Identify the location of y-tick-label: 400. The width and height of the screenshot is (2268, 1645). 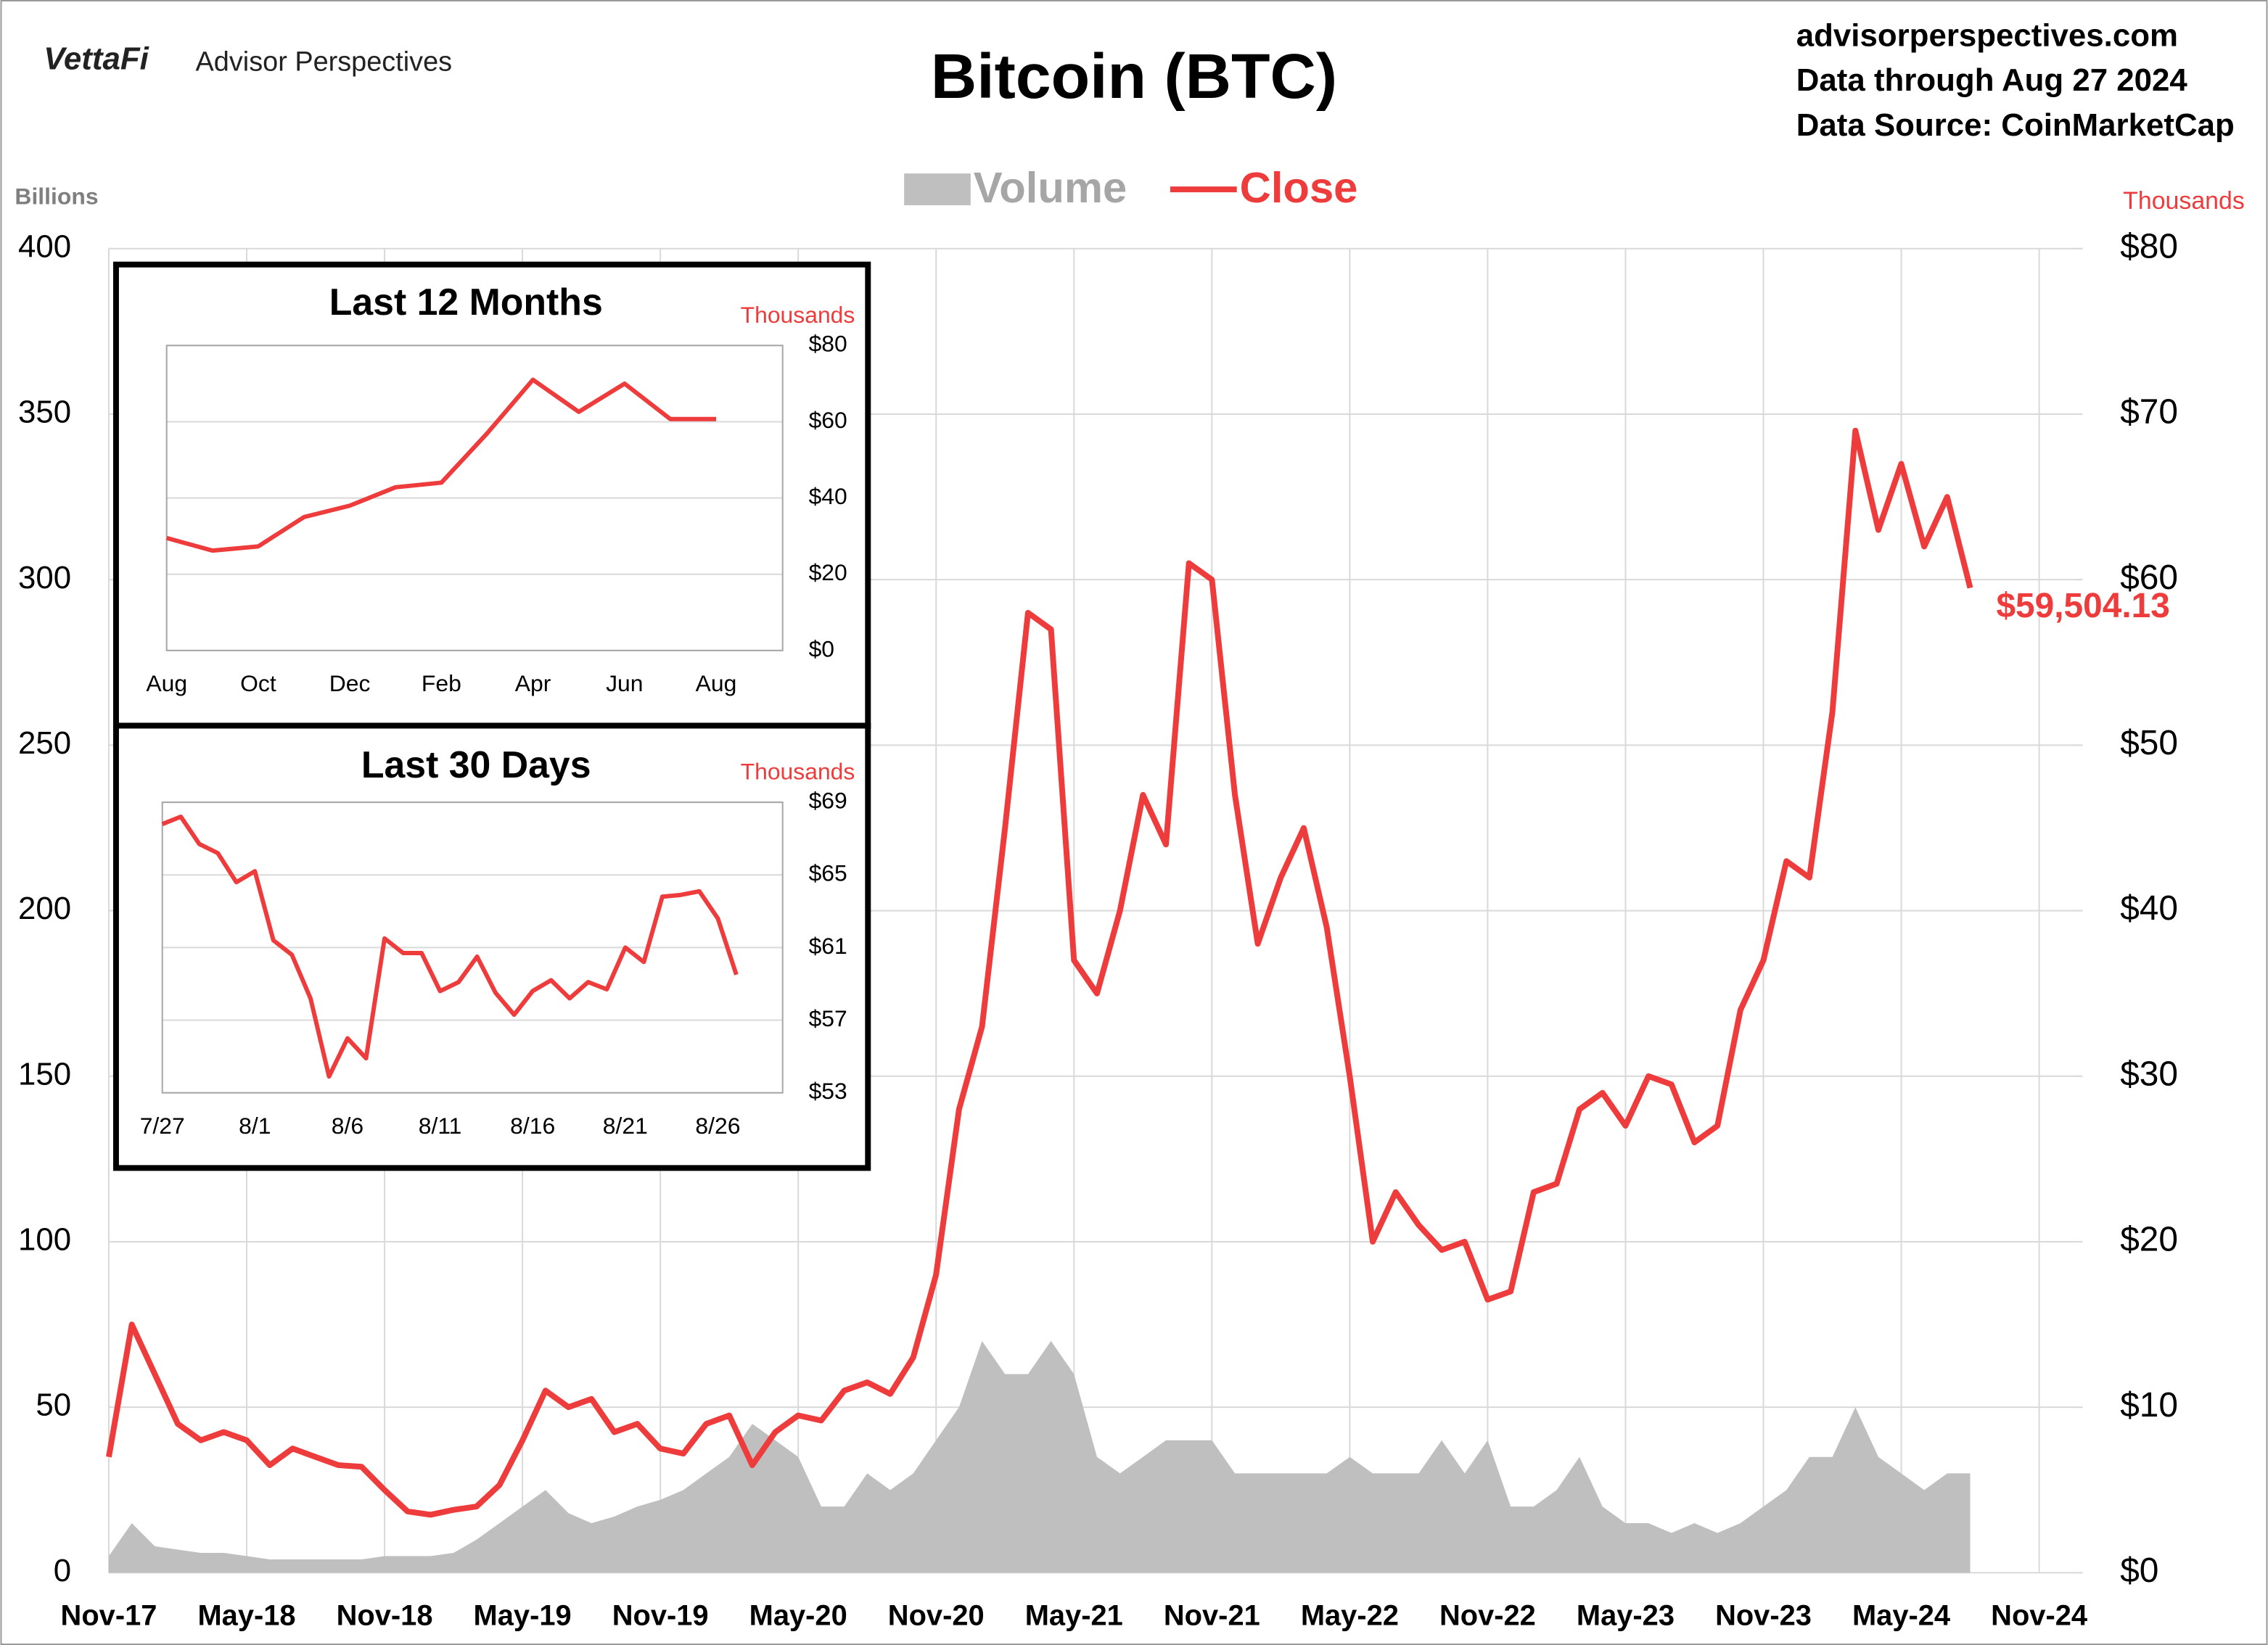
(45, 246).